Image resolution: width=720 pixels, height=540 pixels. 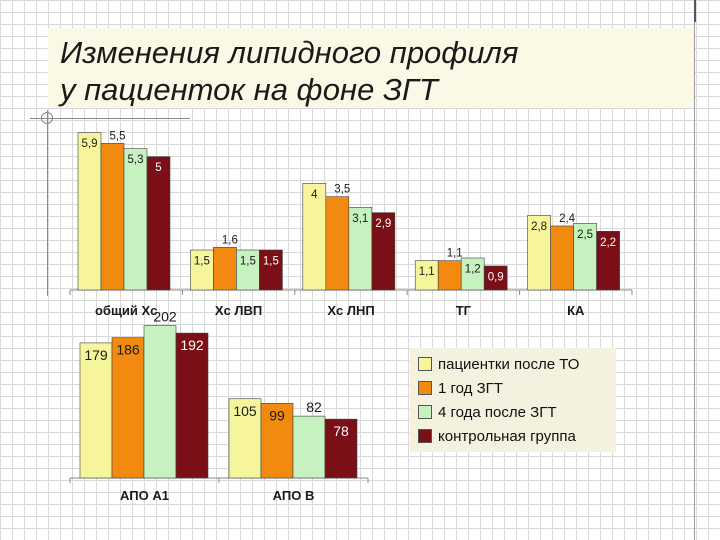 What do you see at coordinates (608, 243) in the screenshot?
I see `data-label: 2,2` at bounding box center [608, 243].